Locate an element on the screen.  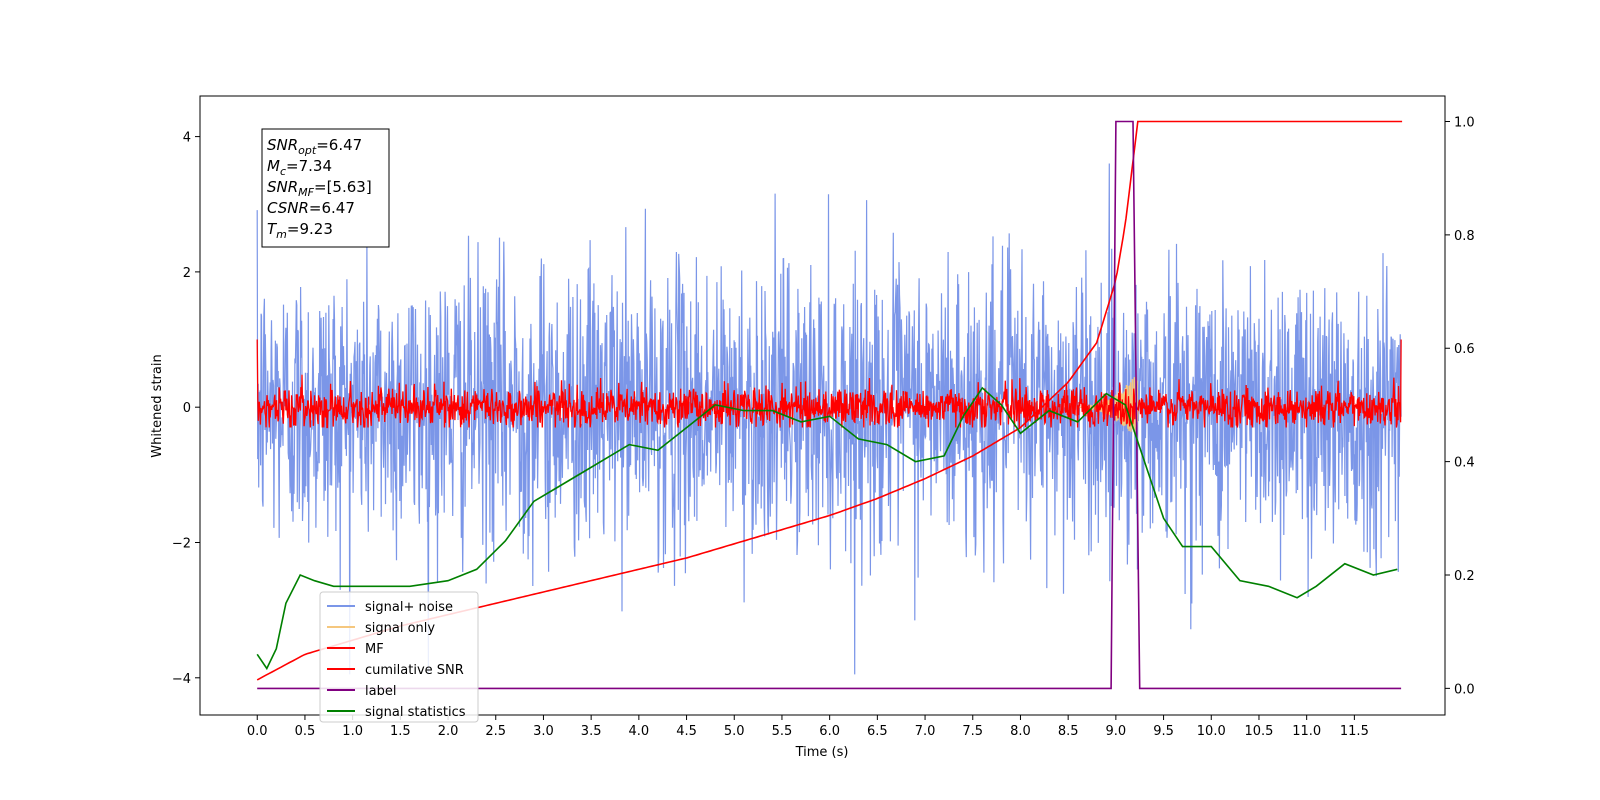
x-tick-label: 5.5 is located at coordinates (782, 731).